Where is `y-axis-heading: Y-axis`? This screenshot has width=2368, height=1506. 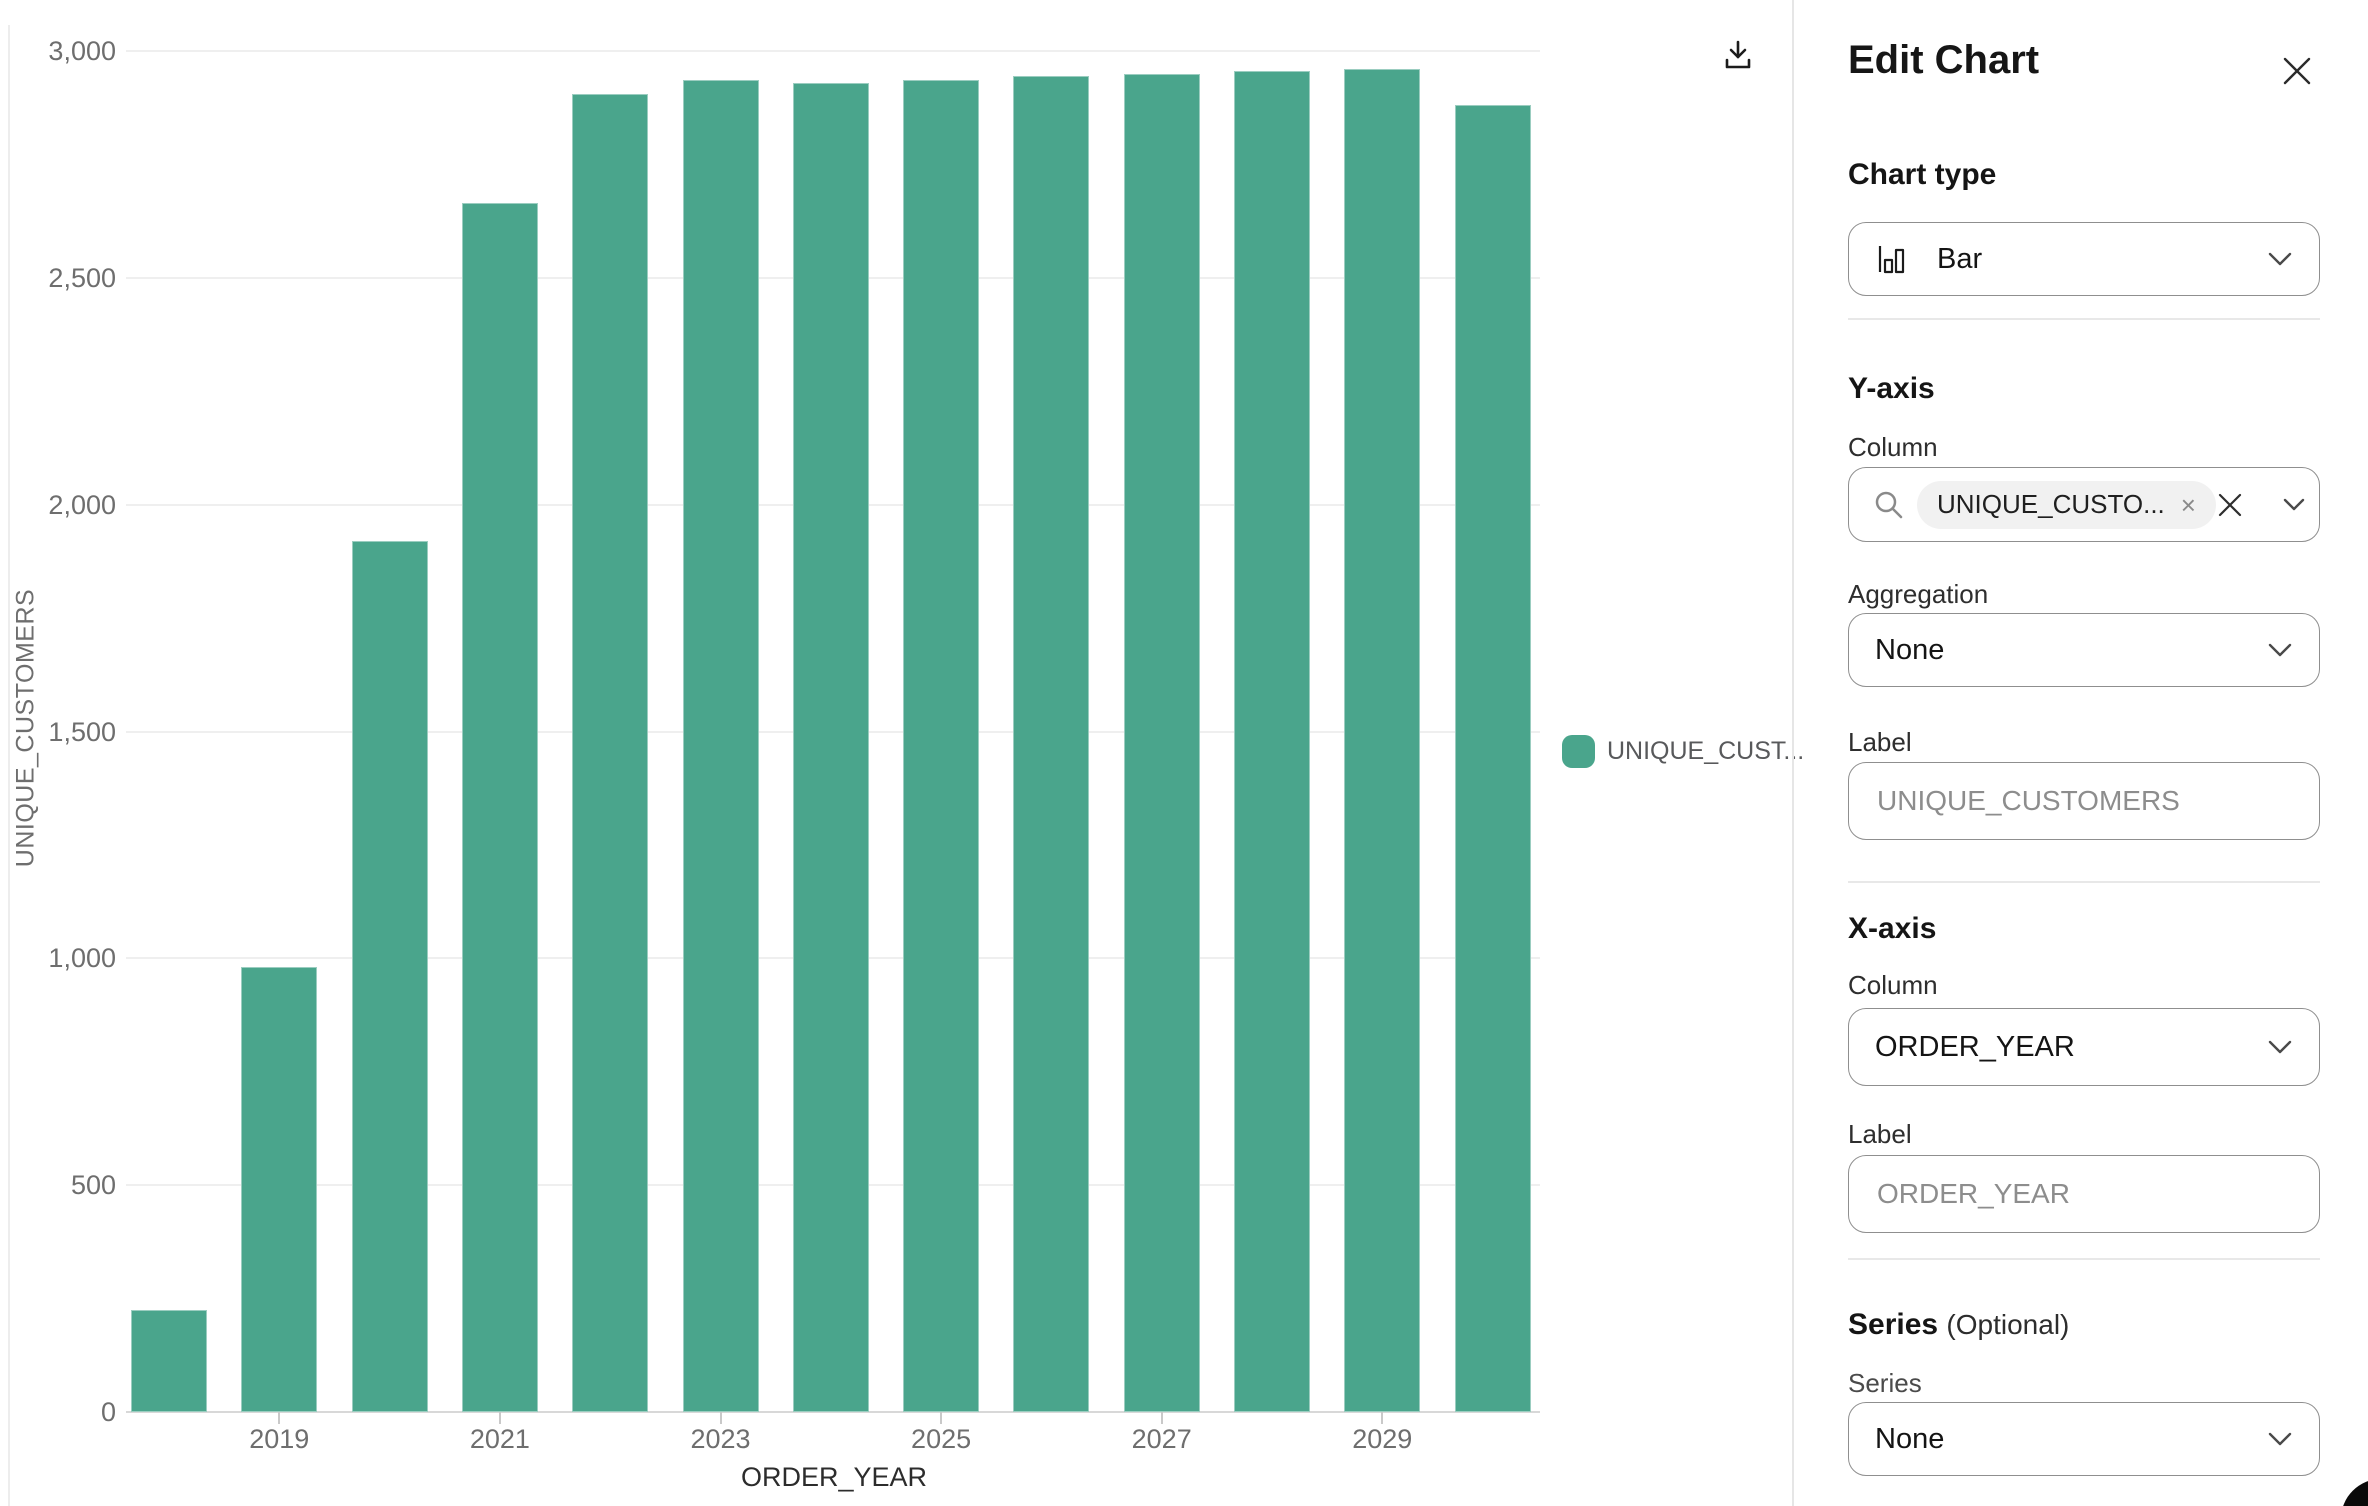 y-axis-heading: Y-axis is located at coordinates (1891, 388).